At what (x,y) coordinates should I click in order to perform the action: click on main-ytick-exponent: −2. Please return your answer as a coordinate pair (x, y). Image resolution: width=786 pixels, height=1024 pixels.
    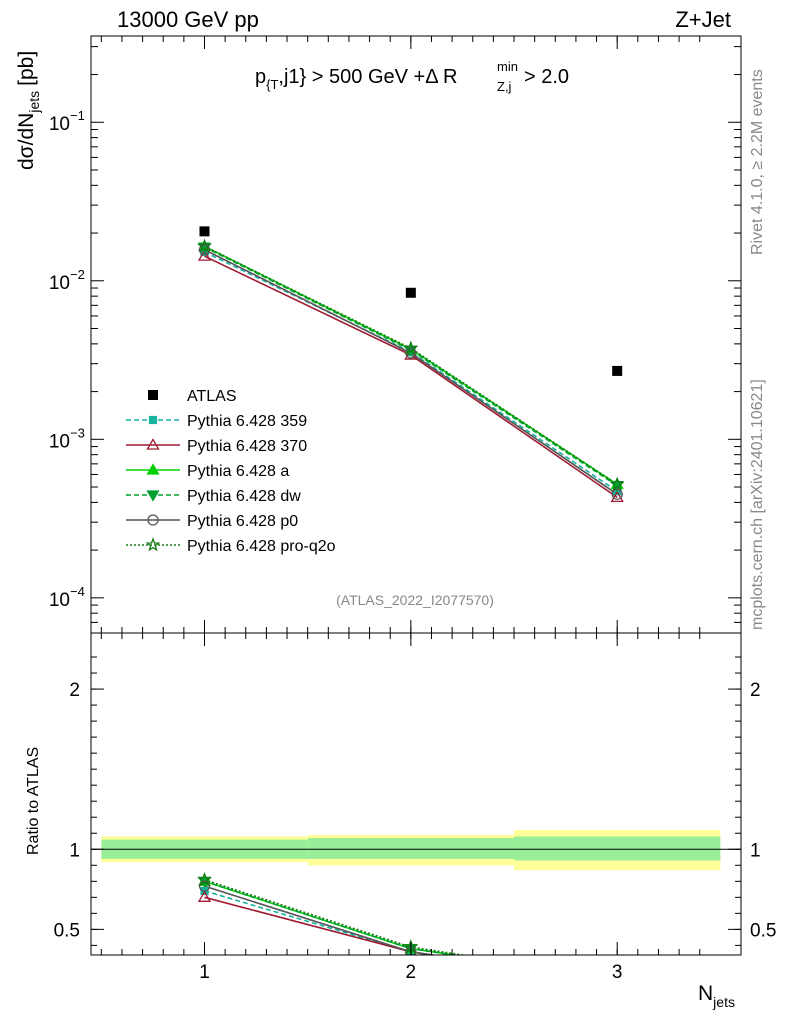
    Looking at the image, I should click on (77, 274).